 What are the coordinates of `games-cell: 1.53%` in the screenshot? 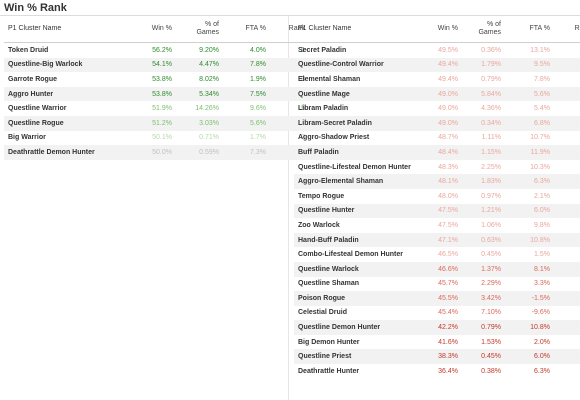 It's located at (491, 342).